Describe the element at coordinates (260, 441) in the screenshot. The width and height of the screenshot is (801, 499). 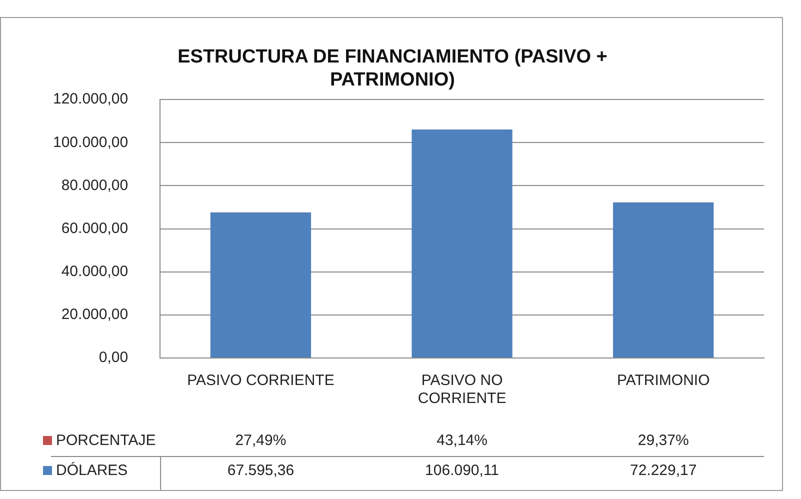
I see `data-label: 27,49%` at that location.